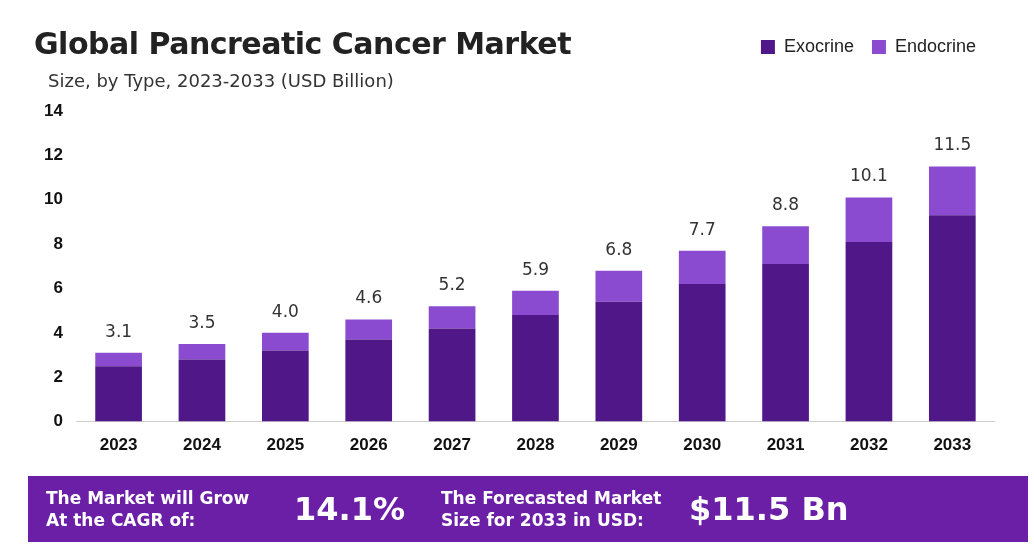  What do you see at coordinates (818, 45) in the screenshot?
I see `legend-label: Exocrine` at bounding box center [818, 45].